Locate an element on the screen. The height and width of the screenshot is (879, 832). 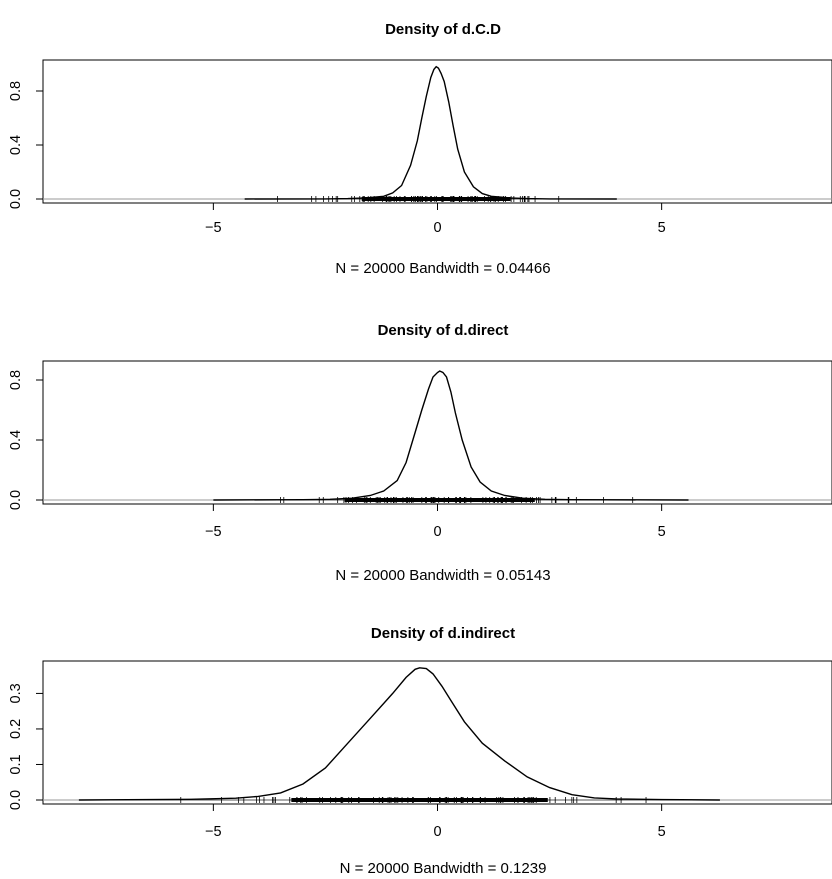
x-axis-label: N = 20000 Bandwidth = 0.04466 is located at coordinates (442, 268).